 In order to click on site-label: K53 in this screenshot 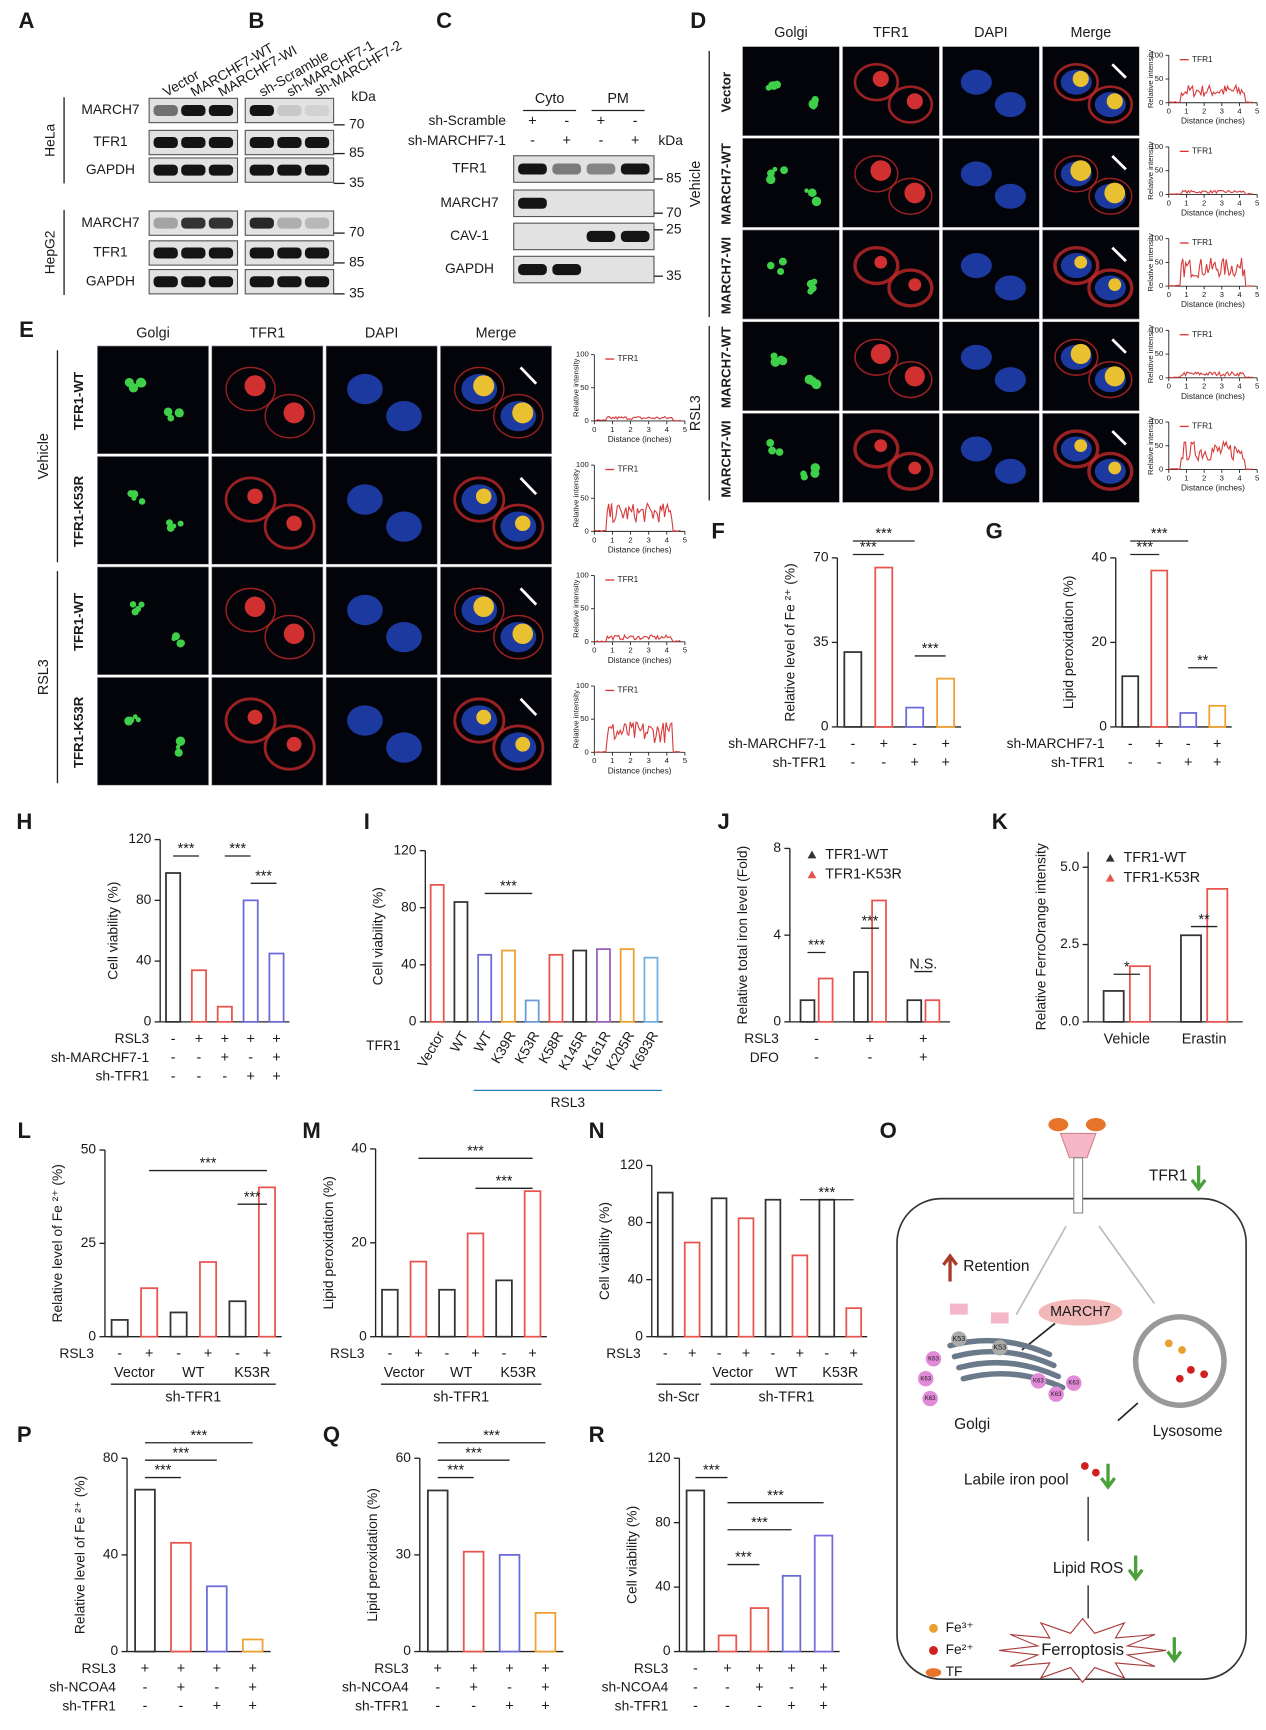, I will do `click(999, 1348)`.